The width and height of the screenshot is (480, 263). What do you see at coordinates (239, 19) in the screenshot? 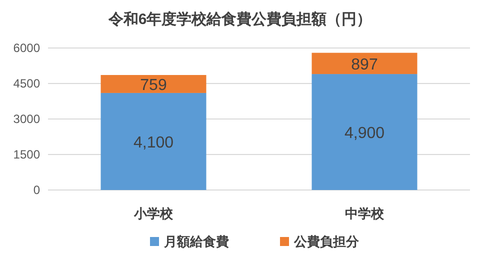
I see `chart-title: 令和6年度学校給食費公費負担額（円）` at bounding box center [239, 19].